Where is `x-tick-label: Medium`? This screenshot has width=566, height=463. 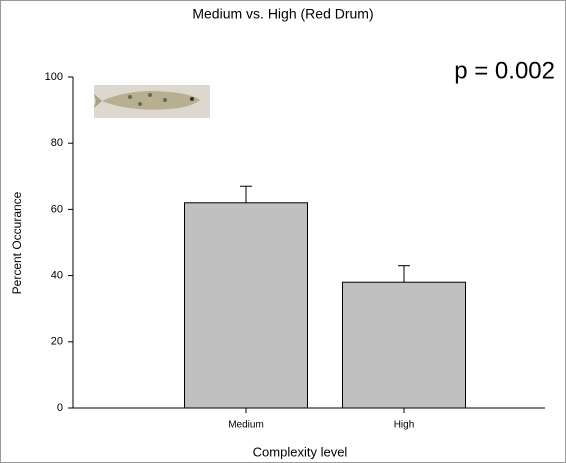
x-tick-label: Medium is located at coordinates (246, 425).